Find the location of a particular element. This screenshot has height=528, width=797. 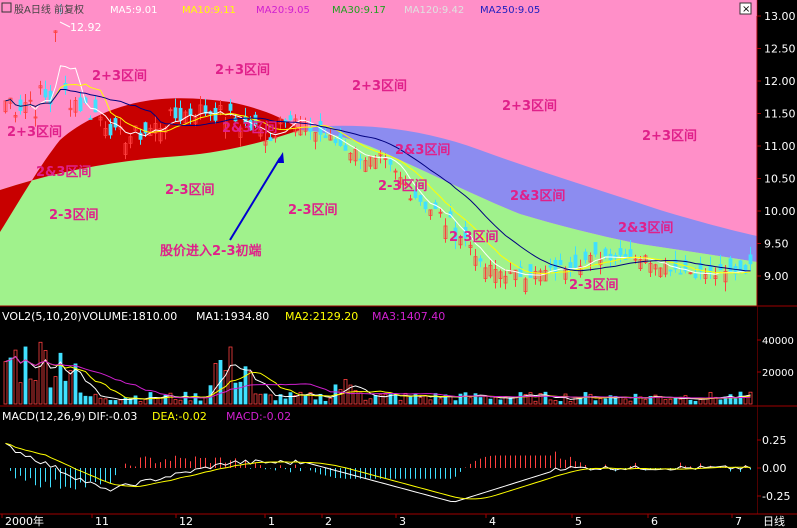

price-tick: 10.00 is located at coordinates (780, 211).